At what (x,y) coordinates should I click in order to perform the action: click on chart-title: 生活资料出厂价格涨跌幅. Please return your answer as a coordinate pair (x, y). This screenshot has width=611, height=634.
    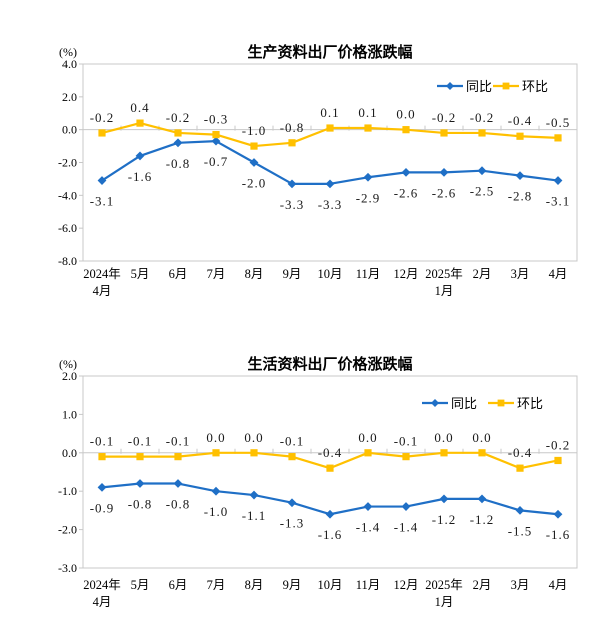
    Looking at the image, I should click on (330, 364).